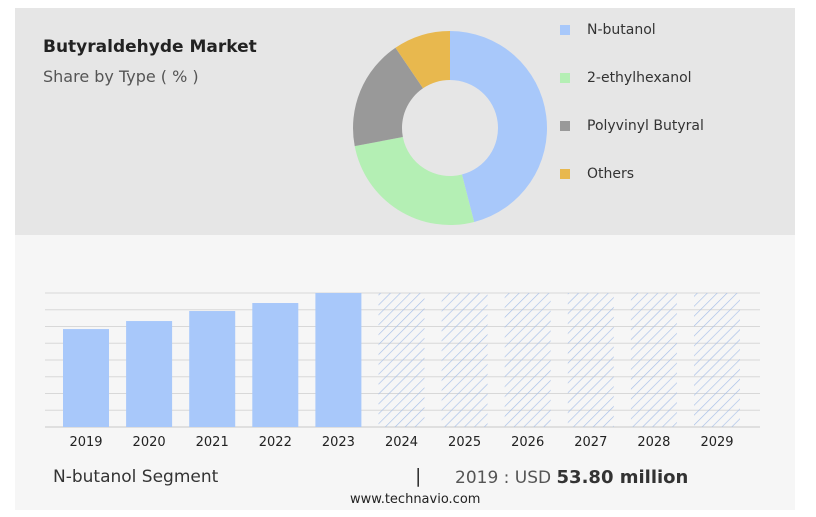 The height and width of the screenshot is (517, 816). Describe the element at coordinates (212, 442) in the screenshot. I see `x-tick-label: 2021` at that location.